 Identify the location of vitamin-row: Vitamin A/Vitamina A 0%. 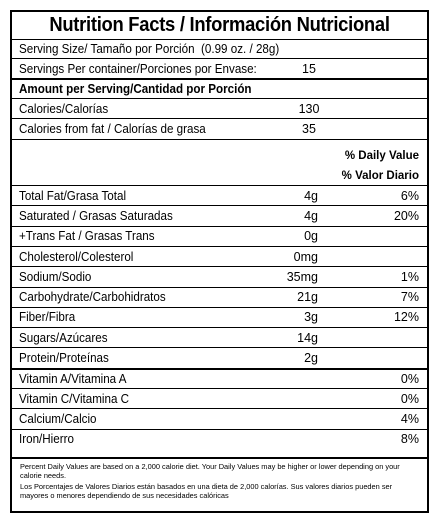
(219, 377).